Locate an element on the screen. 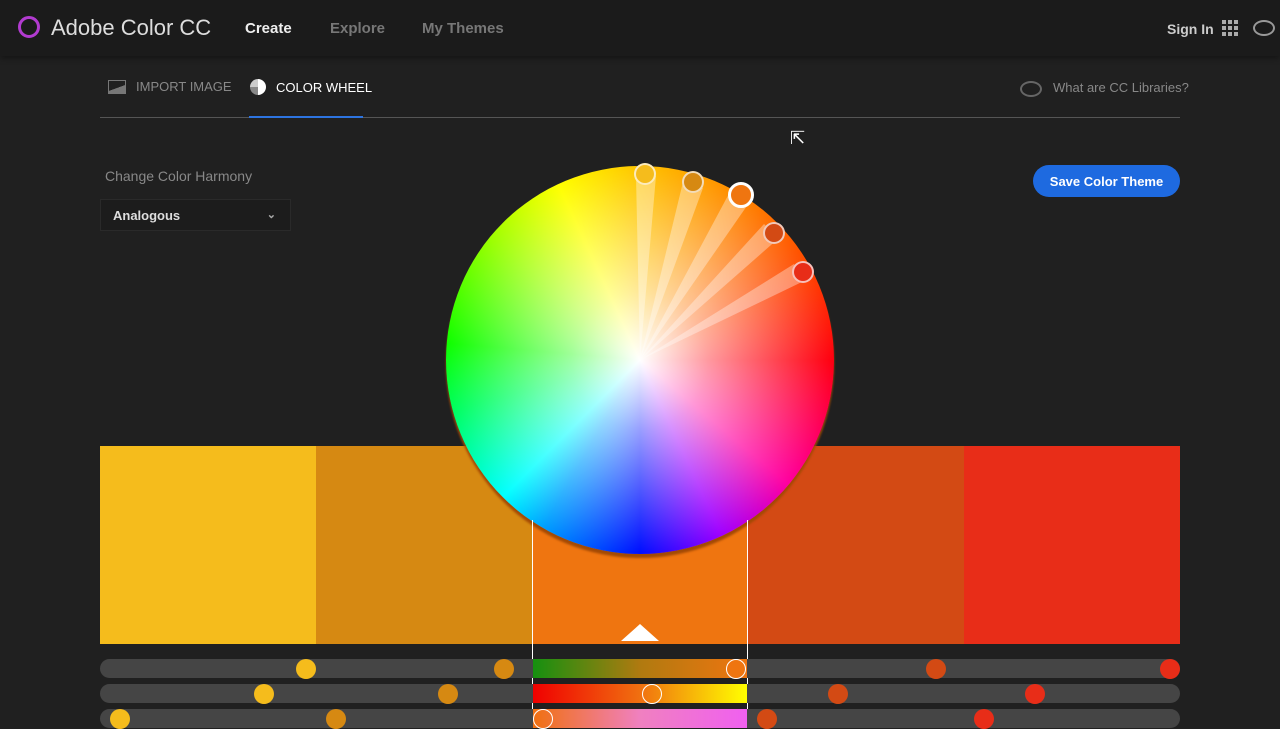 The height and width of the screenshot is (729, 1280). wheel-marker-3-selected is located at coordinates (741, 195).